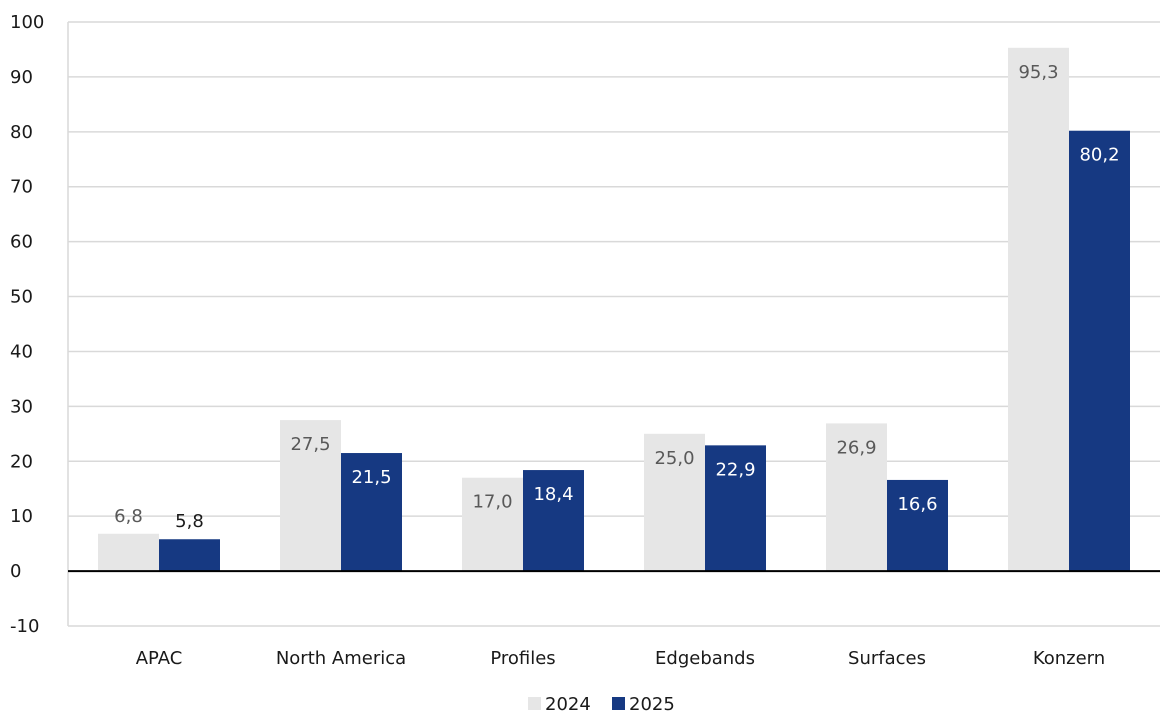 The height and width of the screenshot is (722, 1170). What do you see at coordinates (522, 658) in the screenshot?
I see `x-tick-label: Profiles` at bounding box center [522, 658].